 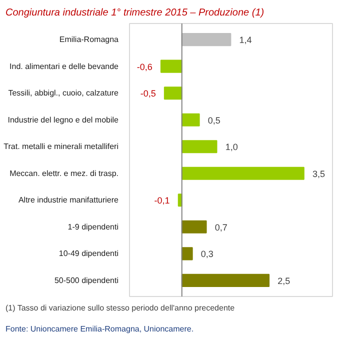 I want to click on text: (1) Tasso di variazione sullo stesso periodo dell'anno precedente, so click(x=121, y=308).